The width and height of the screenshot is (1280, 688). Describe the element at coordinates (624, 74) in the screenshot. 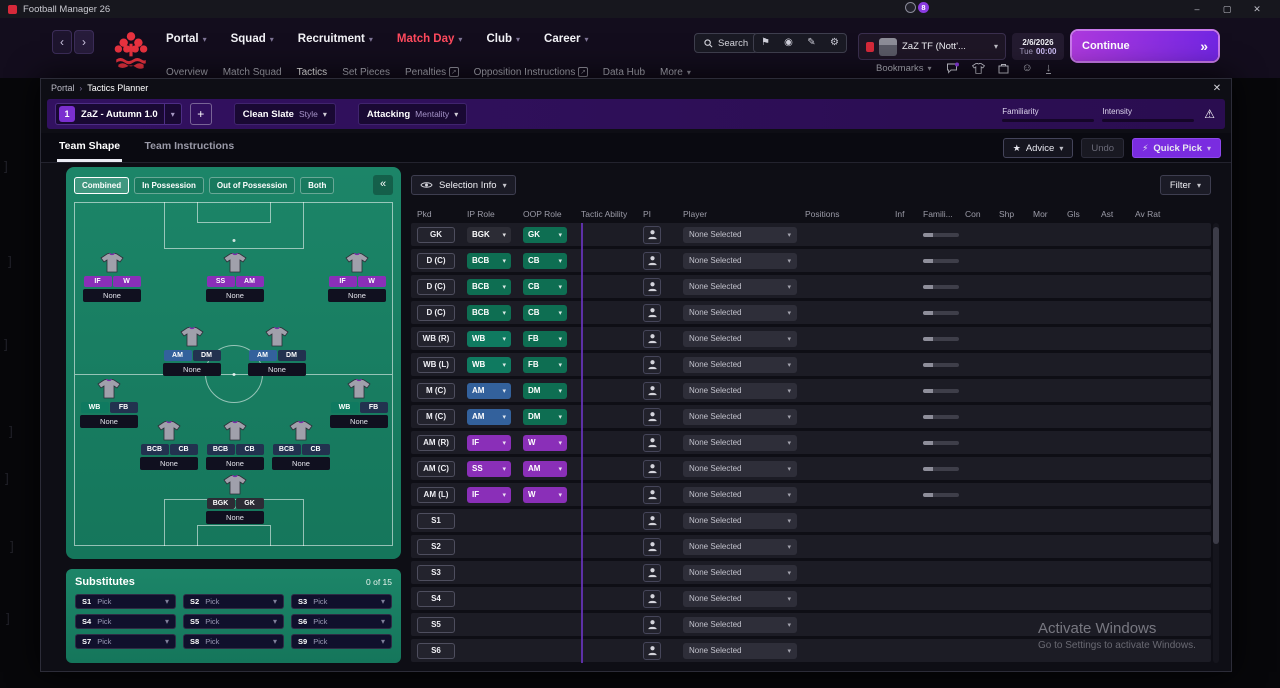

I see `subnav-item: Data Hub` at that location.